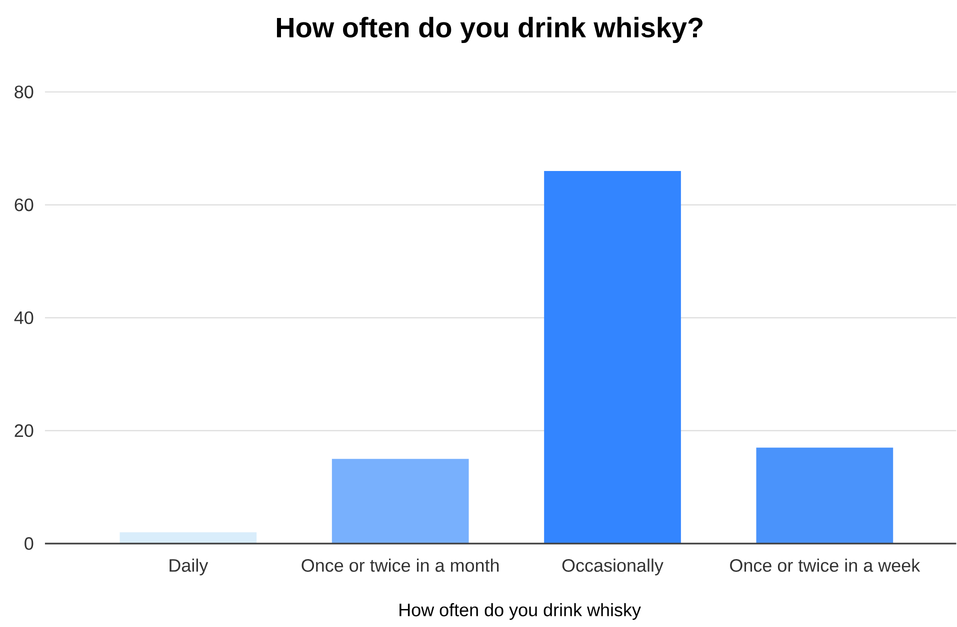 The width and height of the screenshot is (957, 627). Describe the element at coordinates (24, 205) in the screenshot. I see `y-tick-label: 60` at that location.